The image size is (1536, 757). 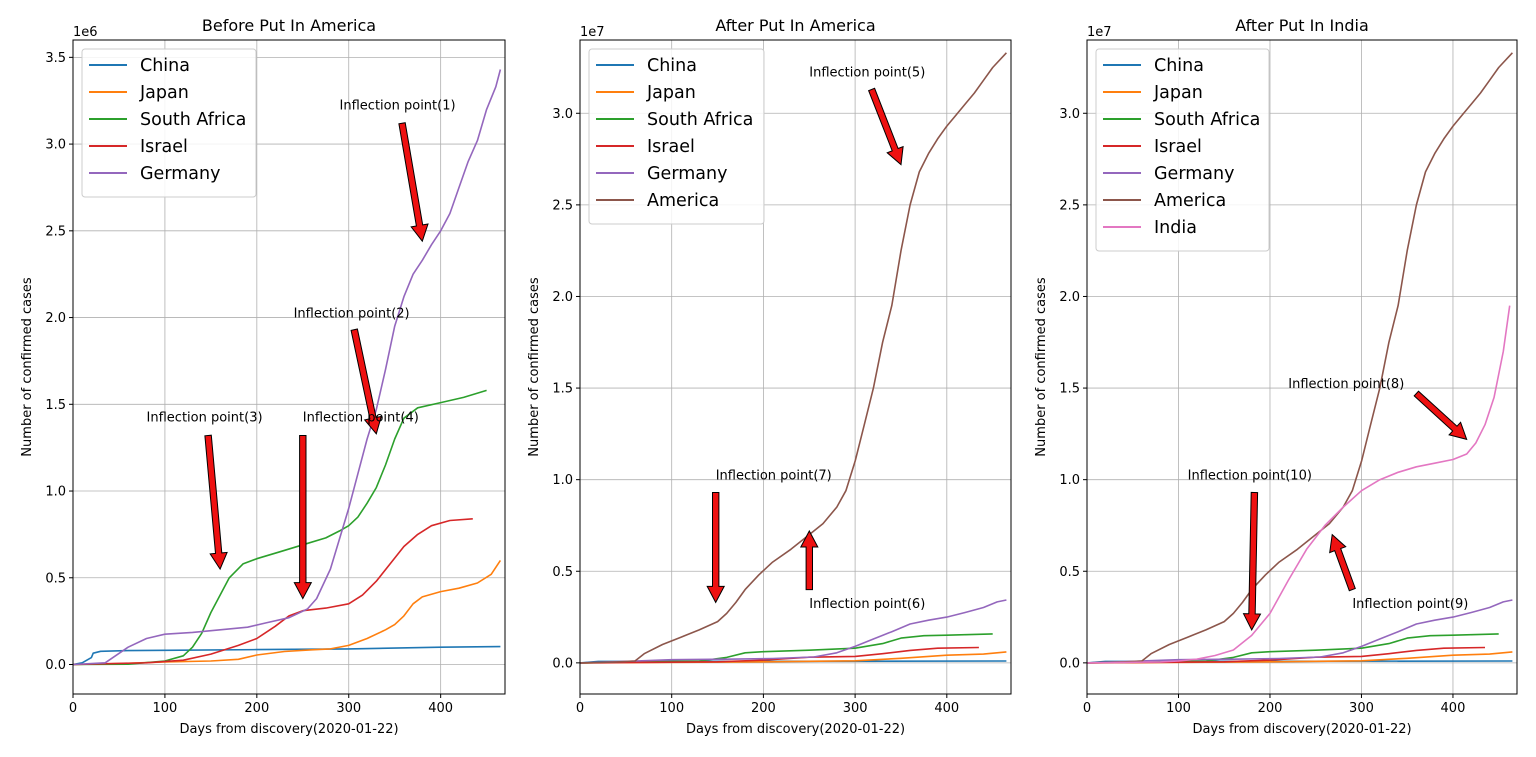 What do you see at coordinates (1250, 476) in the screenshot?
I see `annotation-label: Inflection point(10)` at bounding box center [1250, 476].